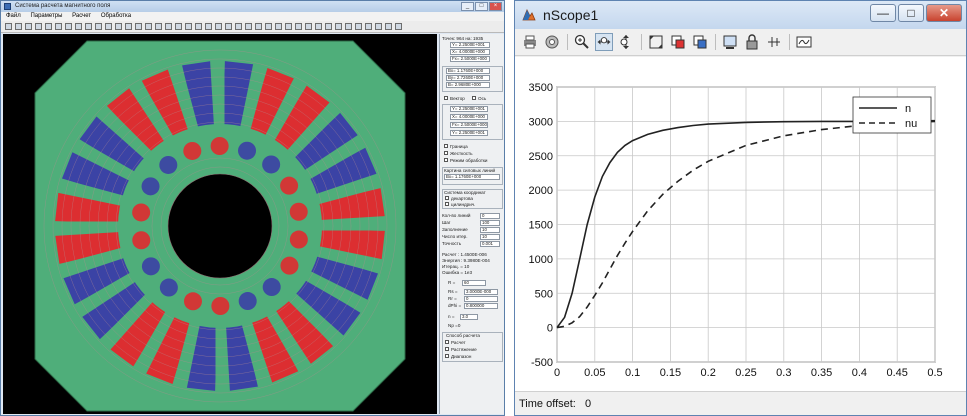 The height and width of the screenshot is (416, 967). I want to click on menu-processing: Обработка, so click(116, 16).